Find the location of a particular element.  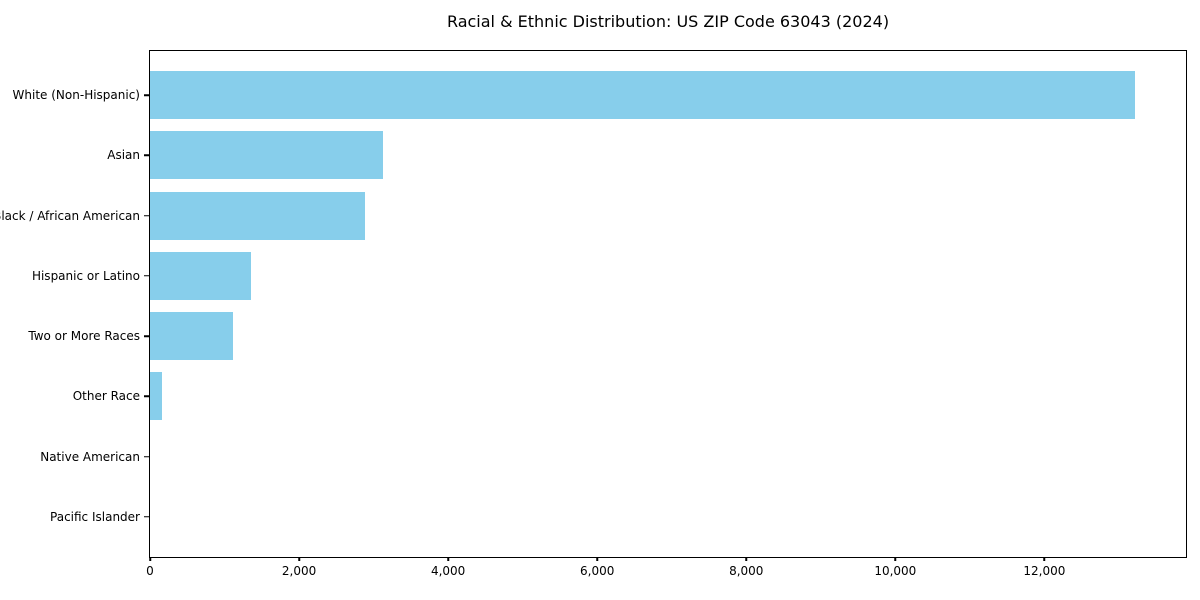

y-tick-label: Pacific Islander is located at coordinates (95, 516).